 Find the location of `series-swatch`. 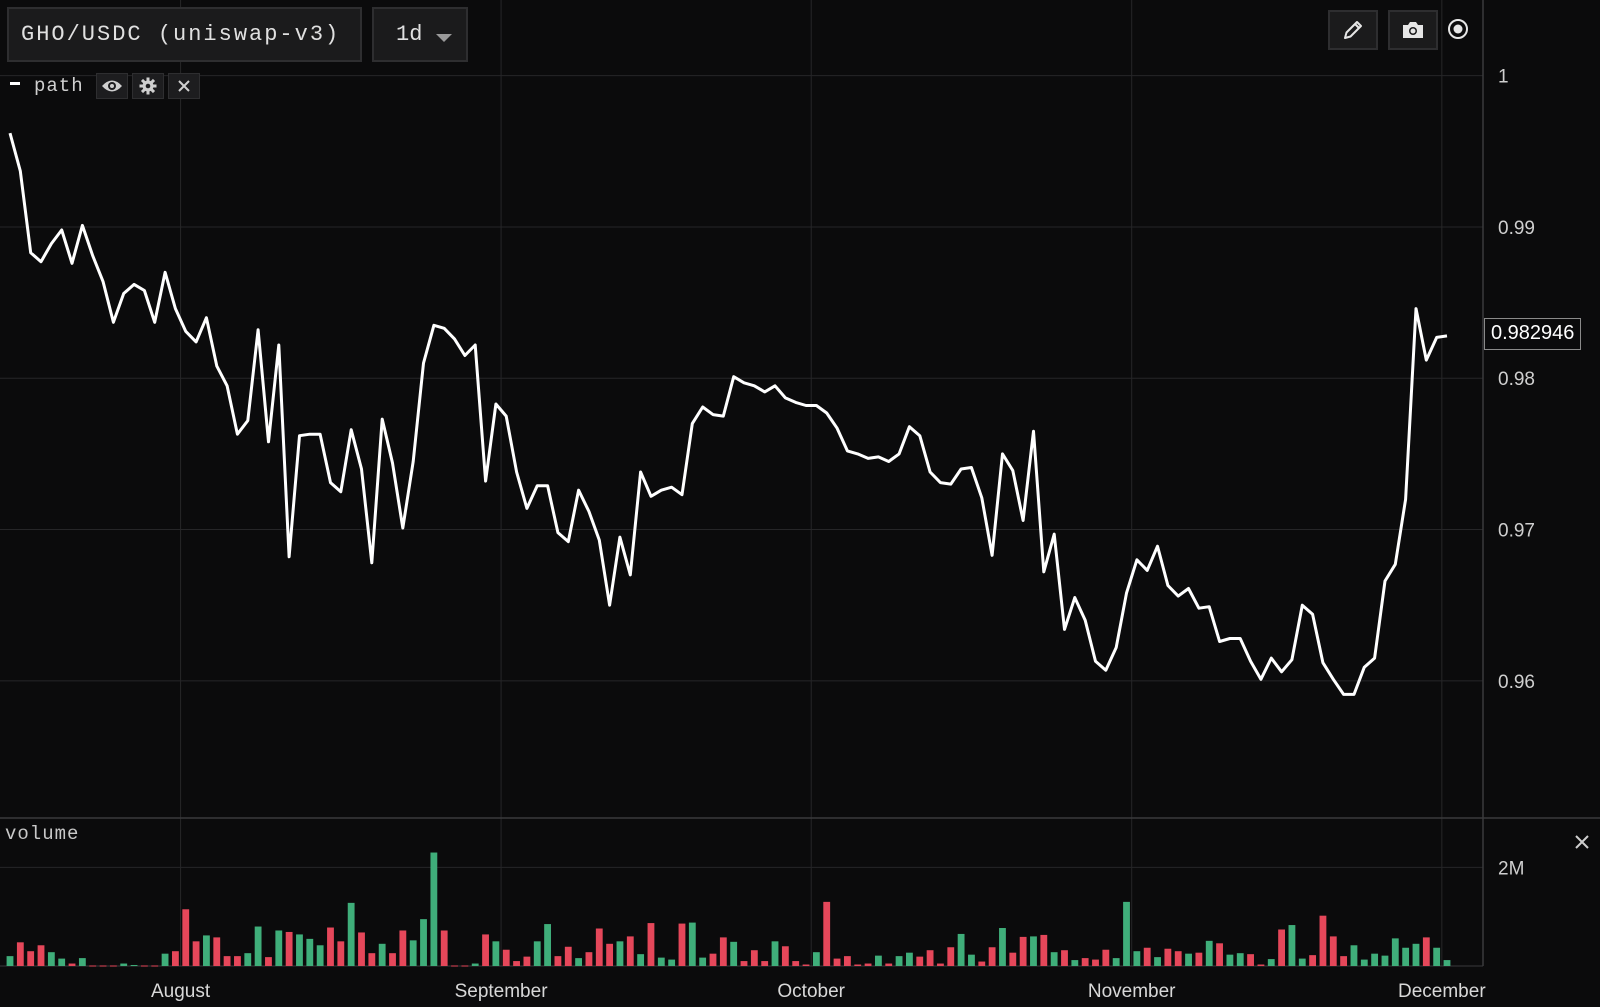

series-swatch is located at coordinates (15, 83).